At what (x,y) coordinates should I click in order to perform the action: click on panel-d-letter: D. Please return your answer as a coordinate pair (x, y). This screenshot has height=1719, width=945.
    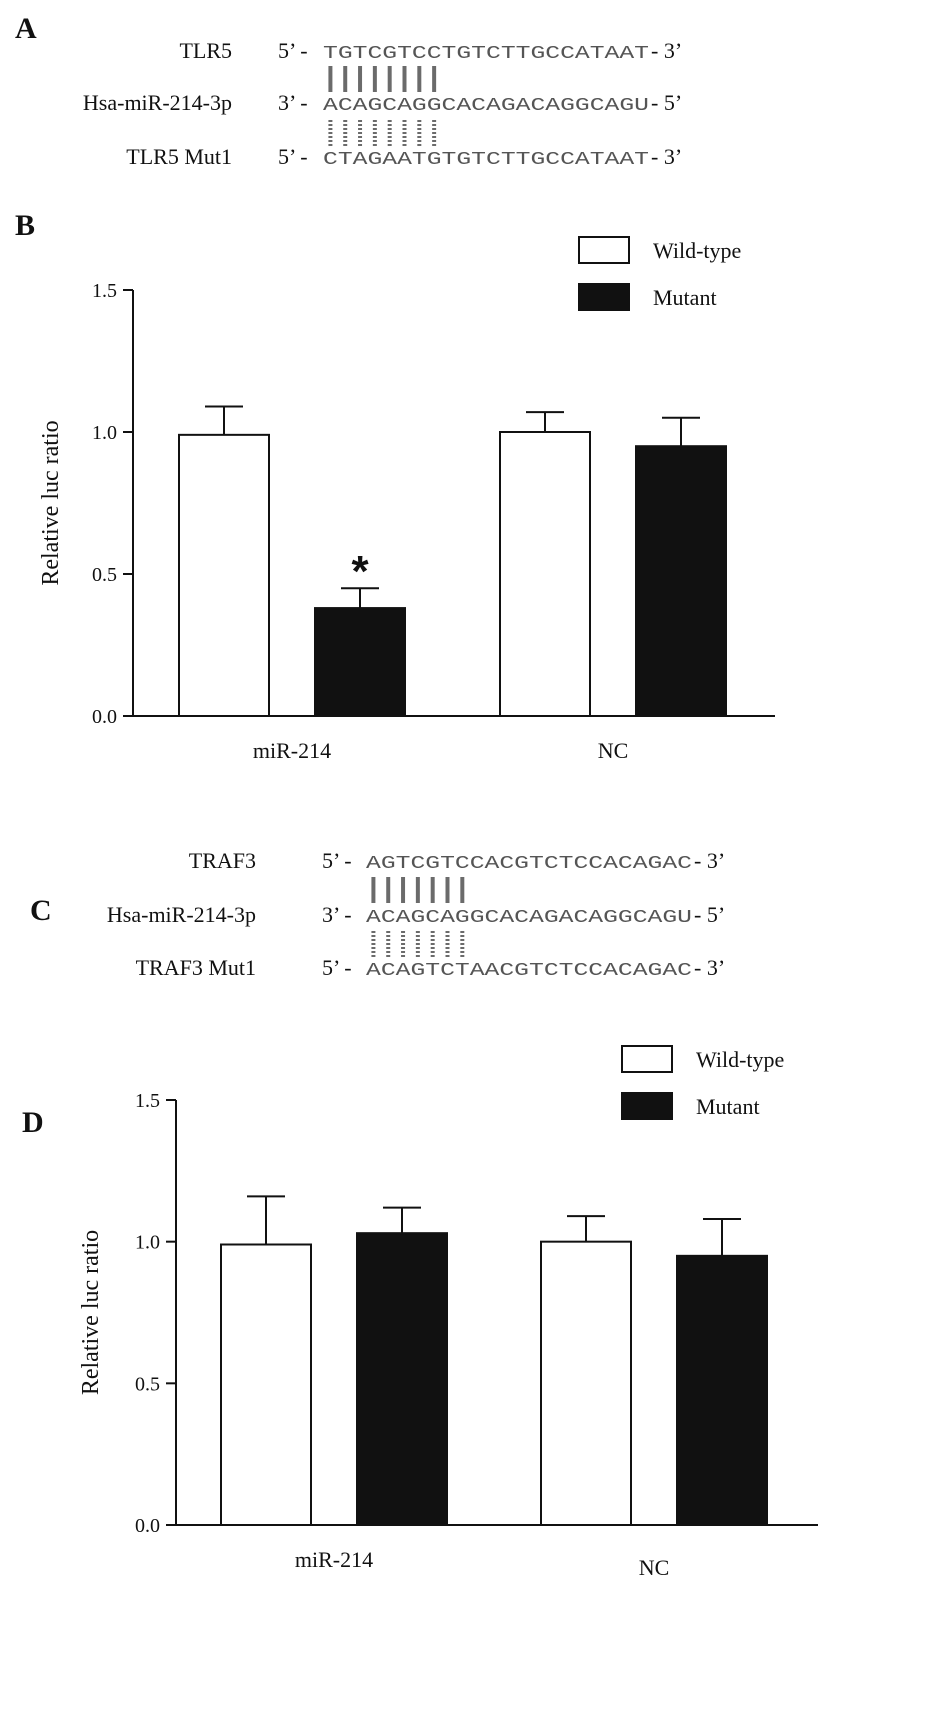
    Looking at the image, I should click on (33, 1122).